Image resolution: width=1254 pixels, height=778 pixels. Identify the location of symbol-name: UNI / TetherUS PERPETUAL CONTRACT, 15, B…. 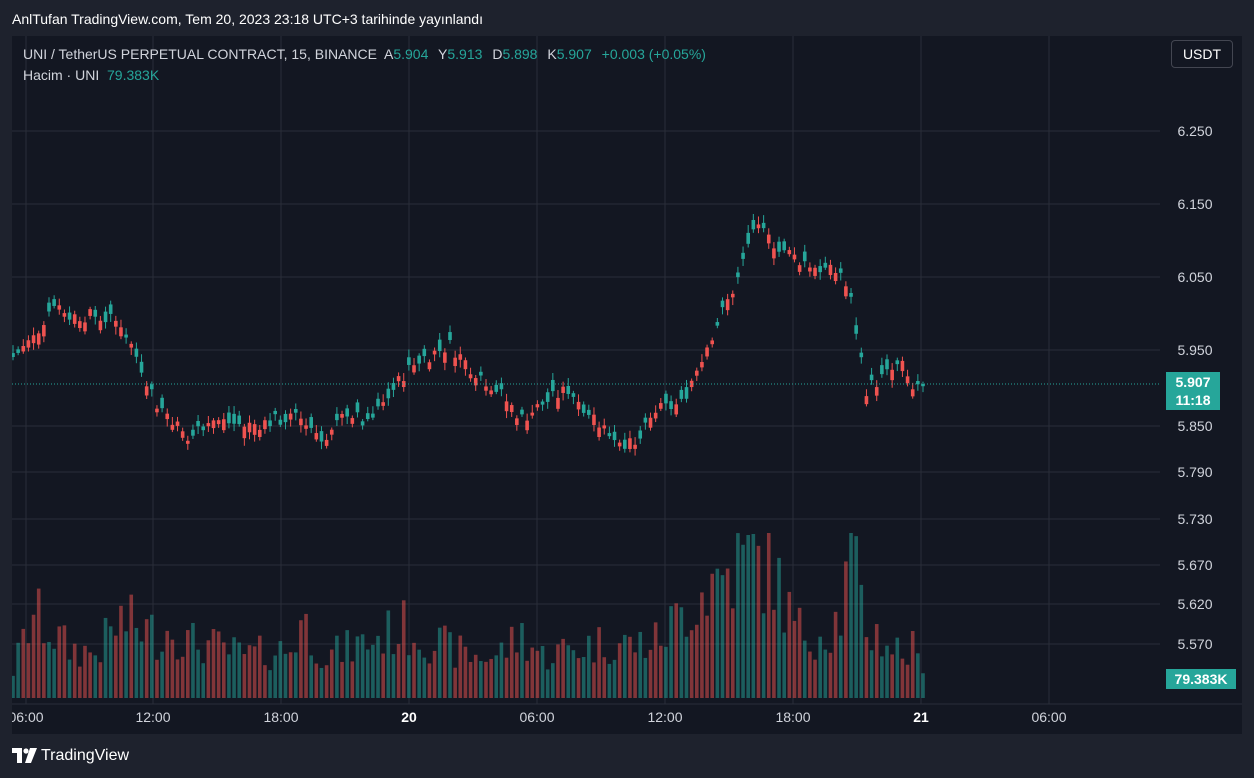
(200, 54).